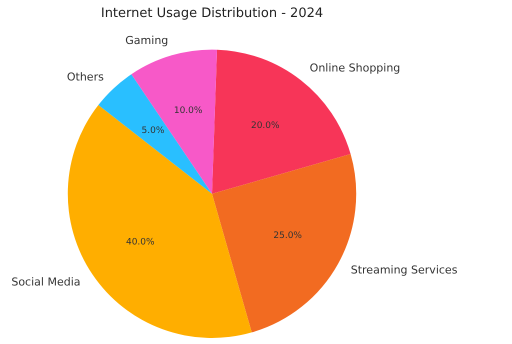 The image size is (512, 344). What do you see at coordinates (188, 111) in the screenshot?
I see `data-label: 10.0%` at bounding box center [188, 111].